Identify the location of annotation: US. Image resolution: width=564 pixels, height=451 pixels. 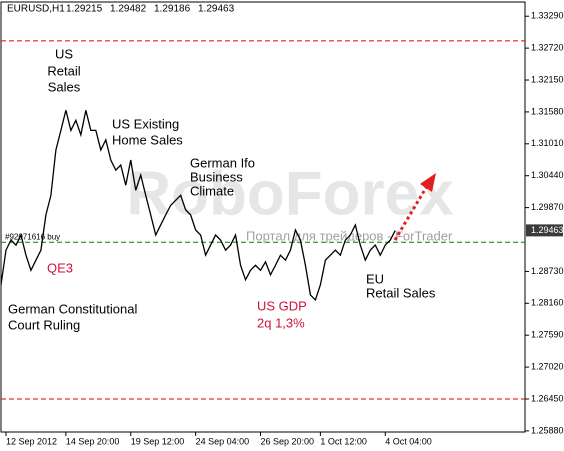
(64, 53).